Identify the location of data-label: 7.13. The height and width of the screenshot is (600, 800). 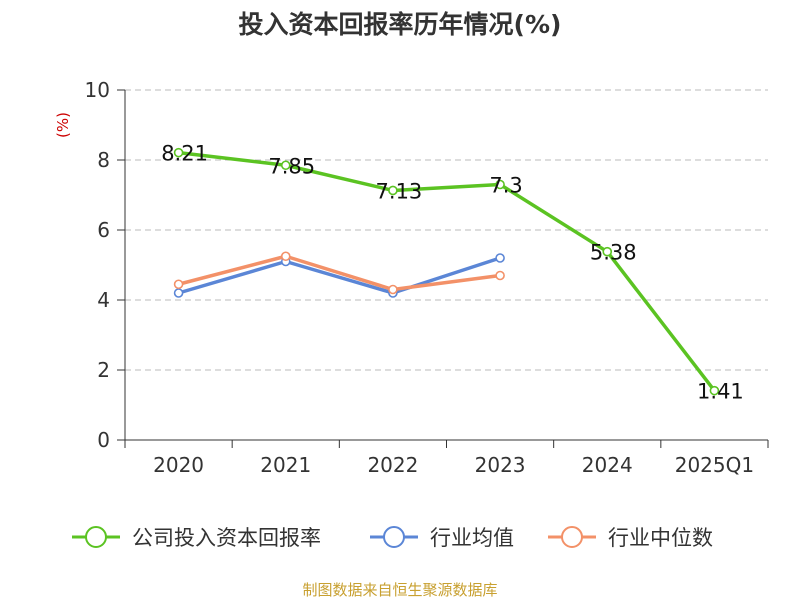
(399, 191).